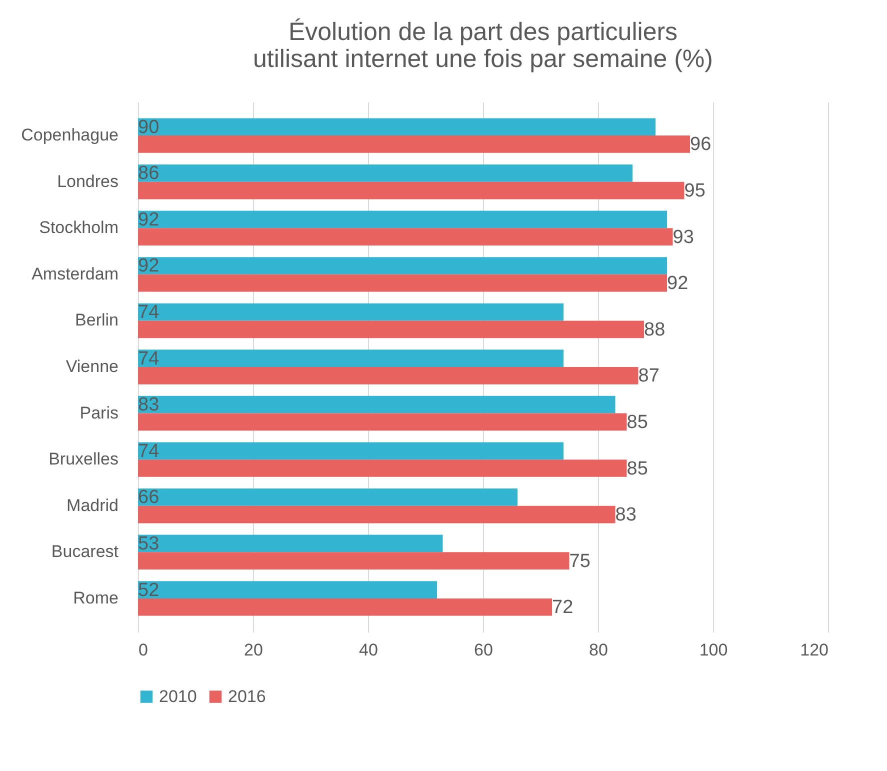 The height and width of the screenshot is (771, 887). Describe the element at coordinates (655, 329) in the screenshot. I see `data-label: 88` at that location.